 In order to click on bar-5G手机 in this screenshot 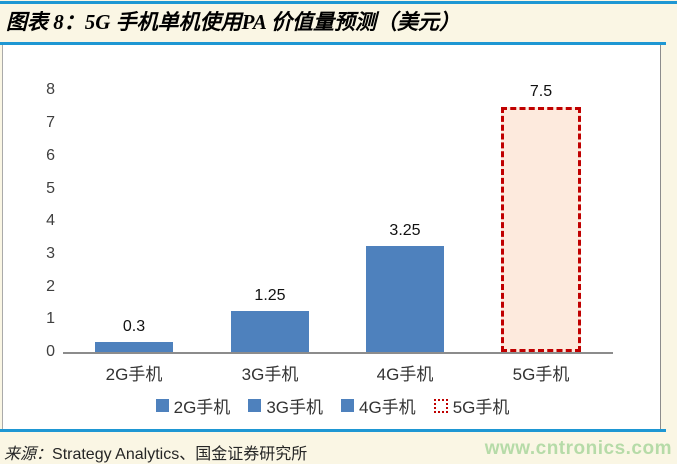, I will do `click(541, 229)`.